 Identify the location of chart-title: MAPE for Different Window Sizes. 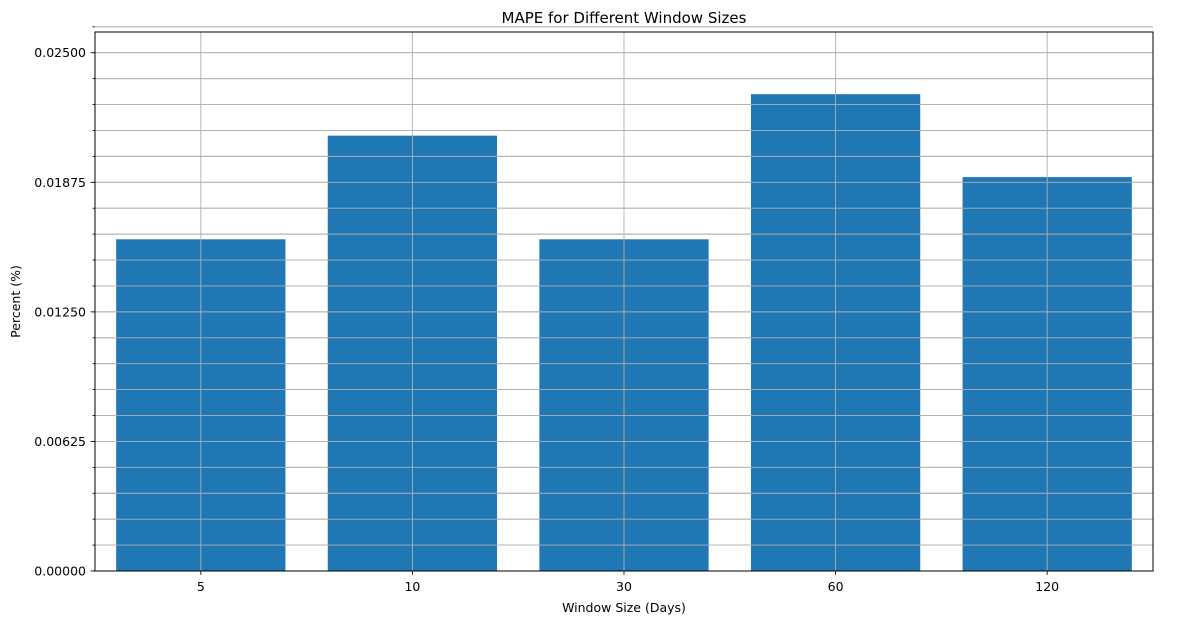
(624, 18).